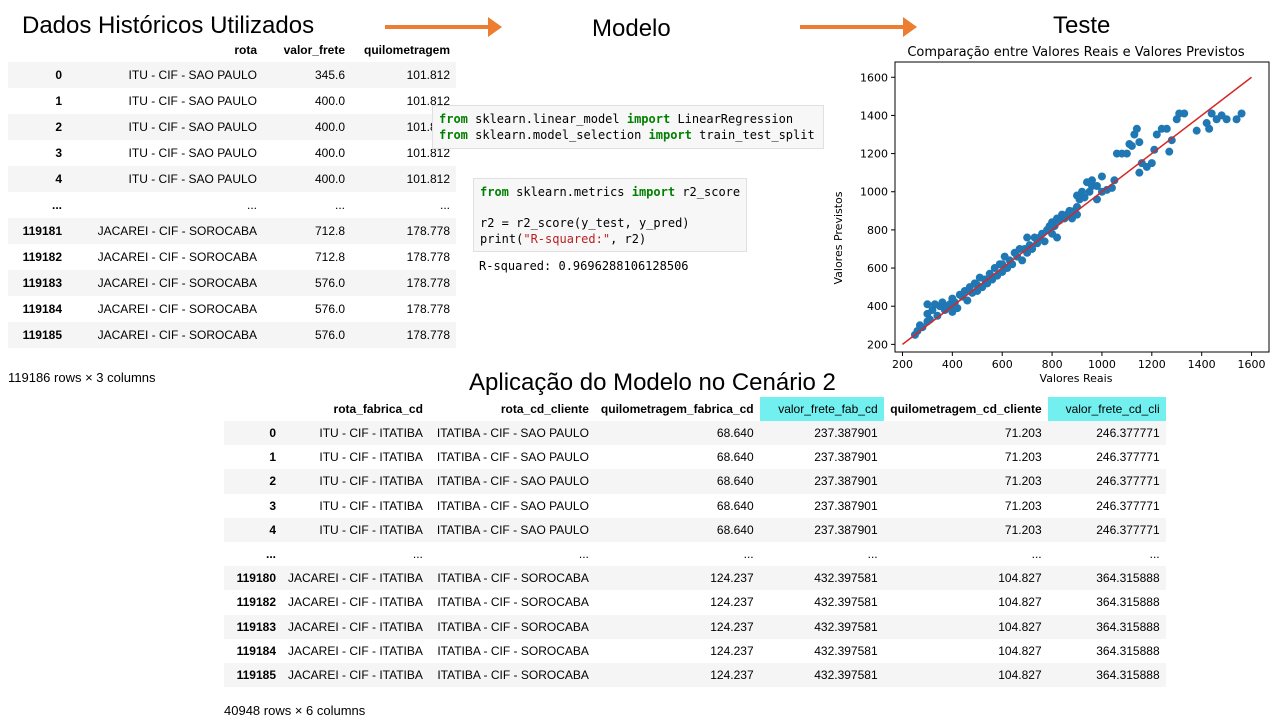  What do you see at coordinates (732, 119) in the screenshot?
I see `code-token: LinearRegression` at bounding box center [732, 119].